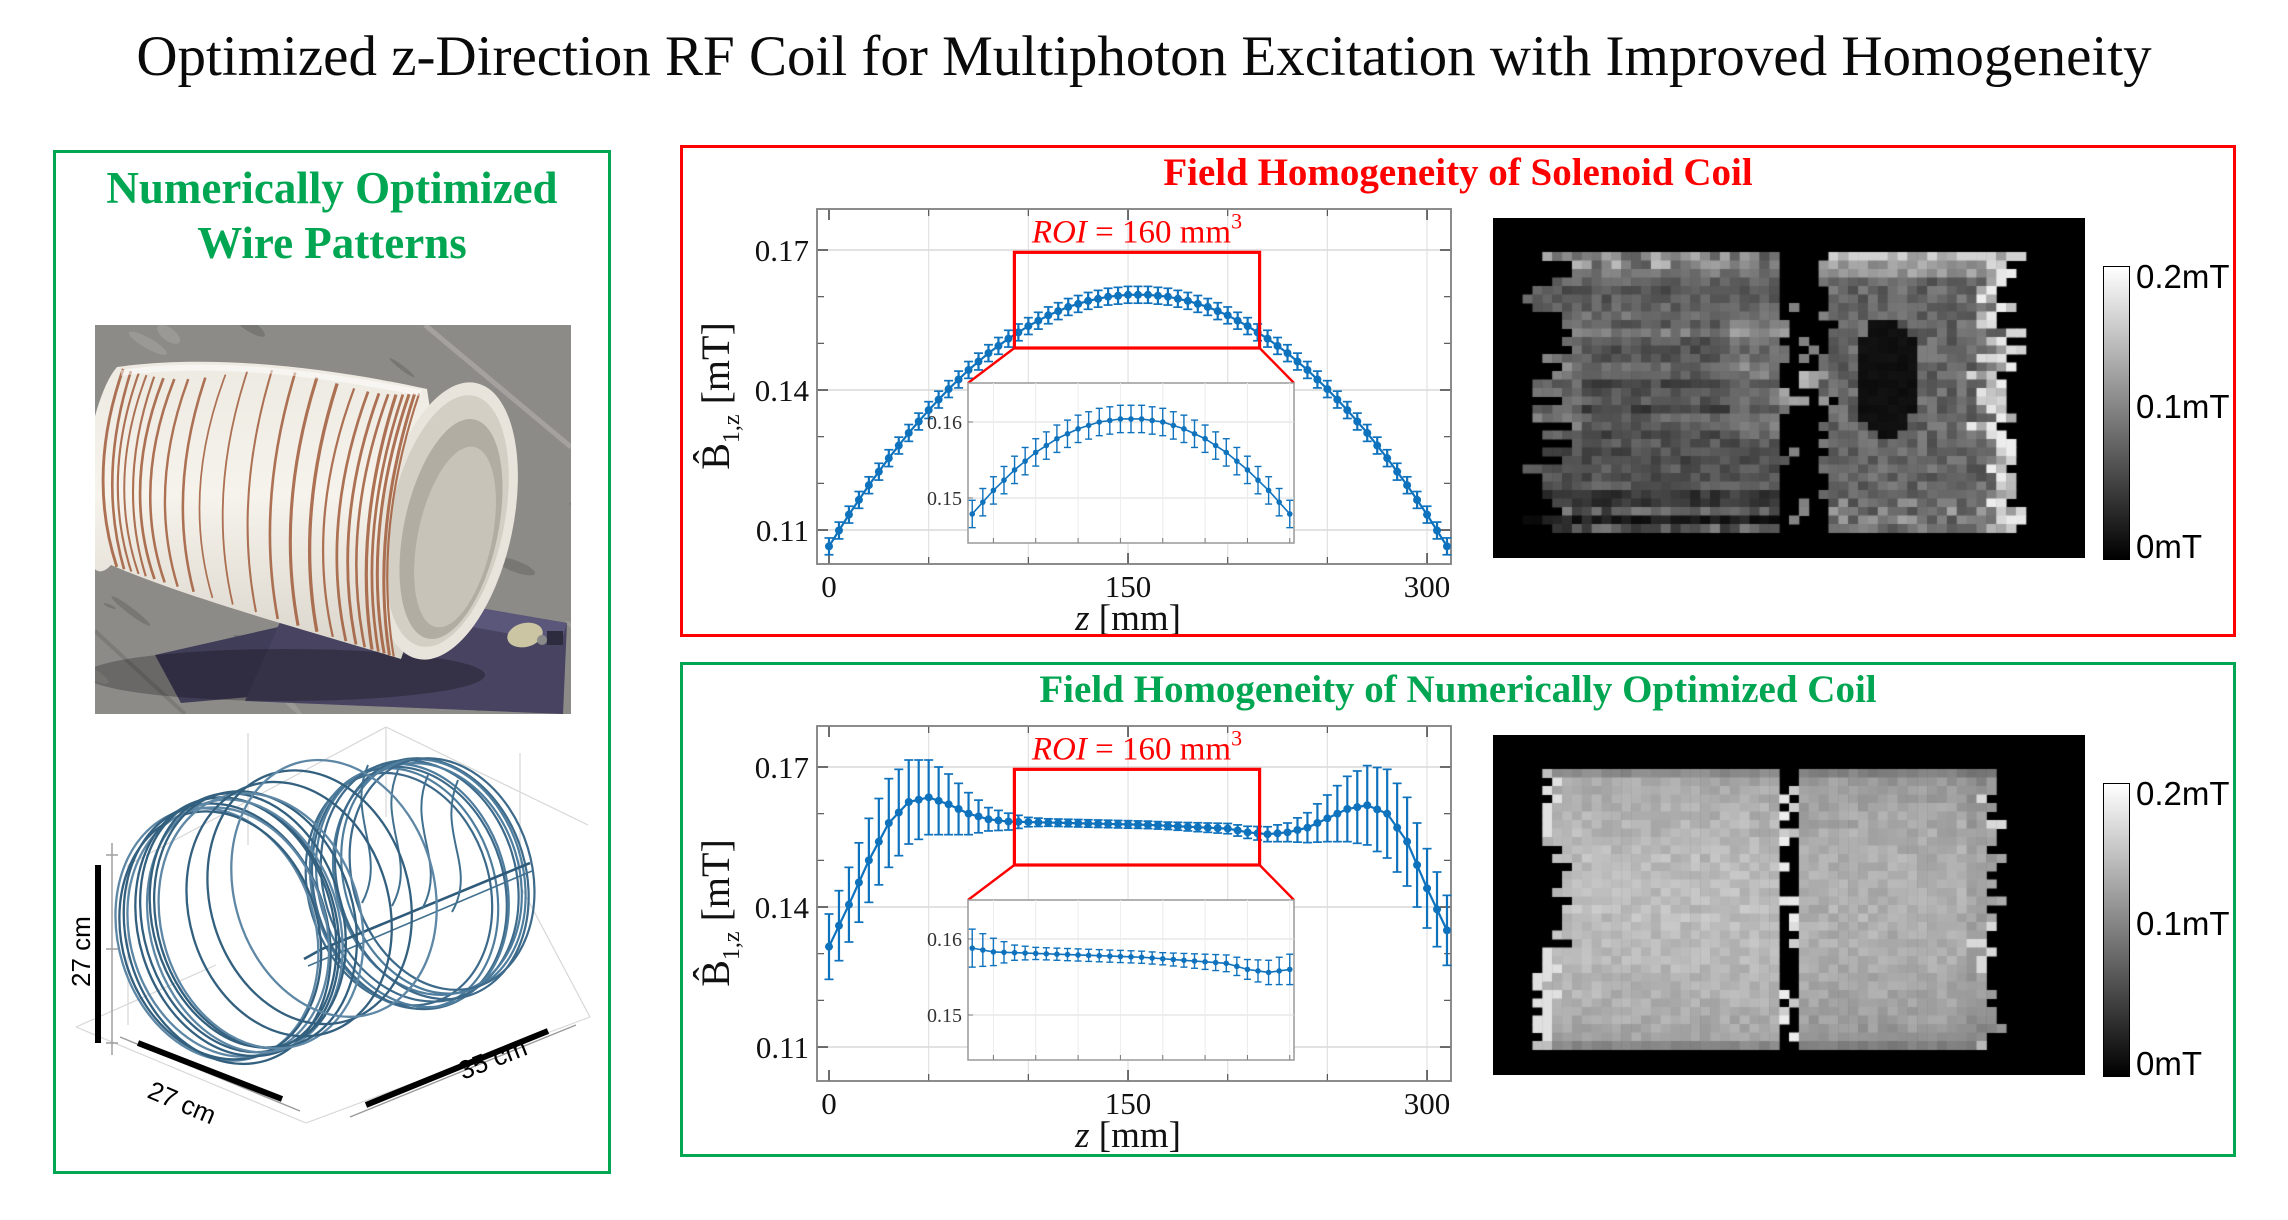 The height and width of the screenshot is (1220, 2288). I want to click on printed-coil-cylinder, so click(306, 510).